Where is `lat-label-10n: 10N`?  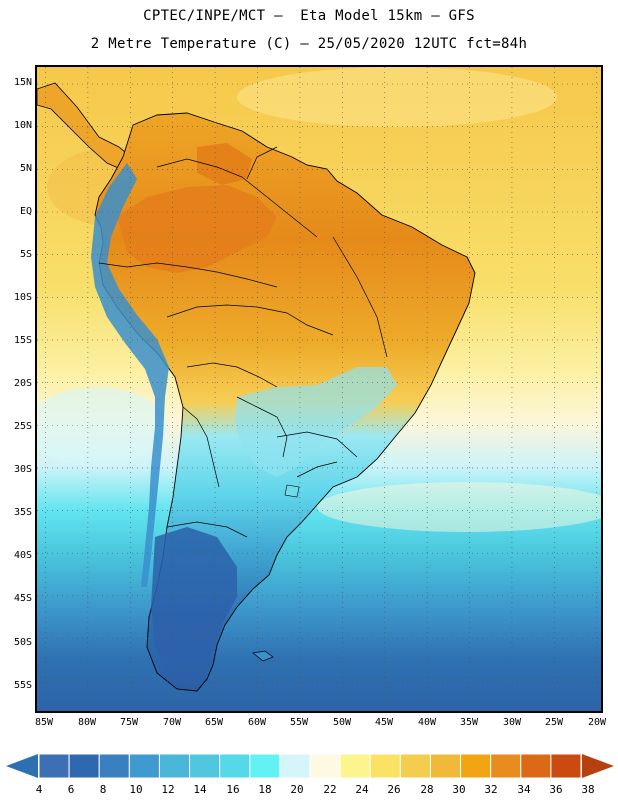
lat-label-10n: 10N is located at coordinates (22, 125).